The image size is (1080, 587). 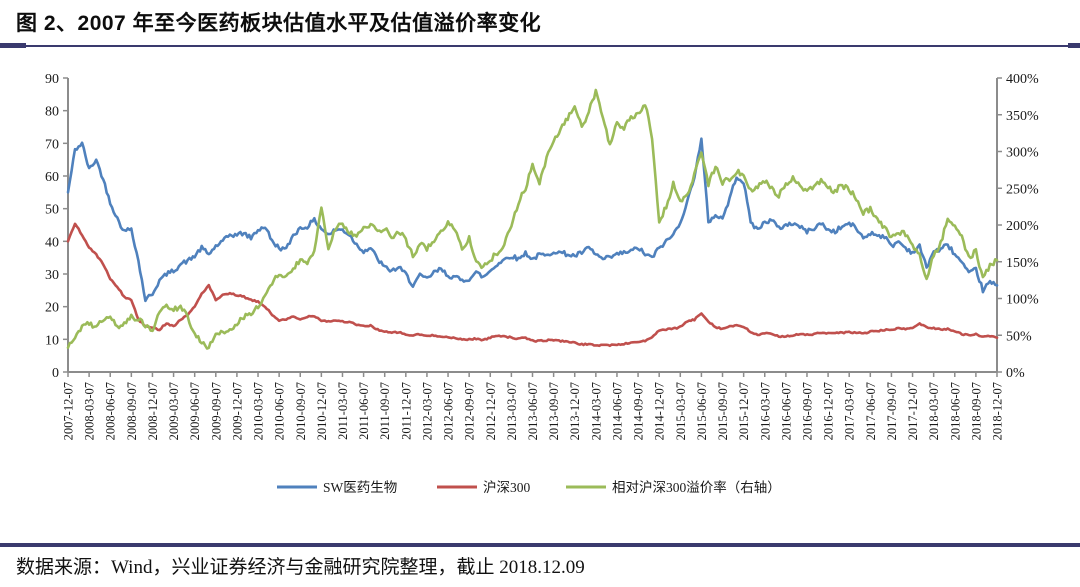 What do you see at coordinates (1022, 189) in the screenshot?
I see `right-axis-tick-label: 250%` at bounding box center [1022, 189].